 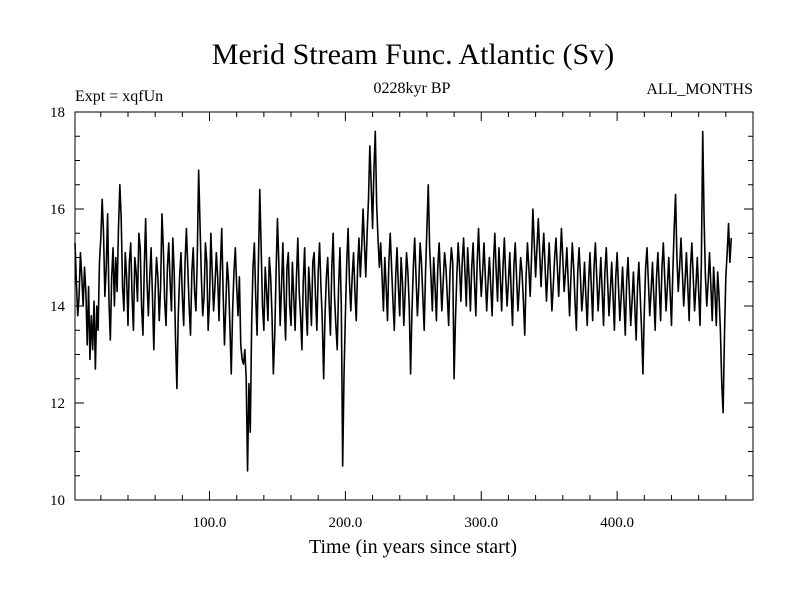 What do you see at coordinates (57, 404) in the screenshot?
I see `y-tick-label: 12` at bounding box center [57, 404].